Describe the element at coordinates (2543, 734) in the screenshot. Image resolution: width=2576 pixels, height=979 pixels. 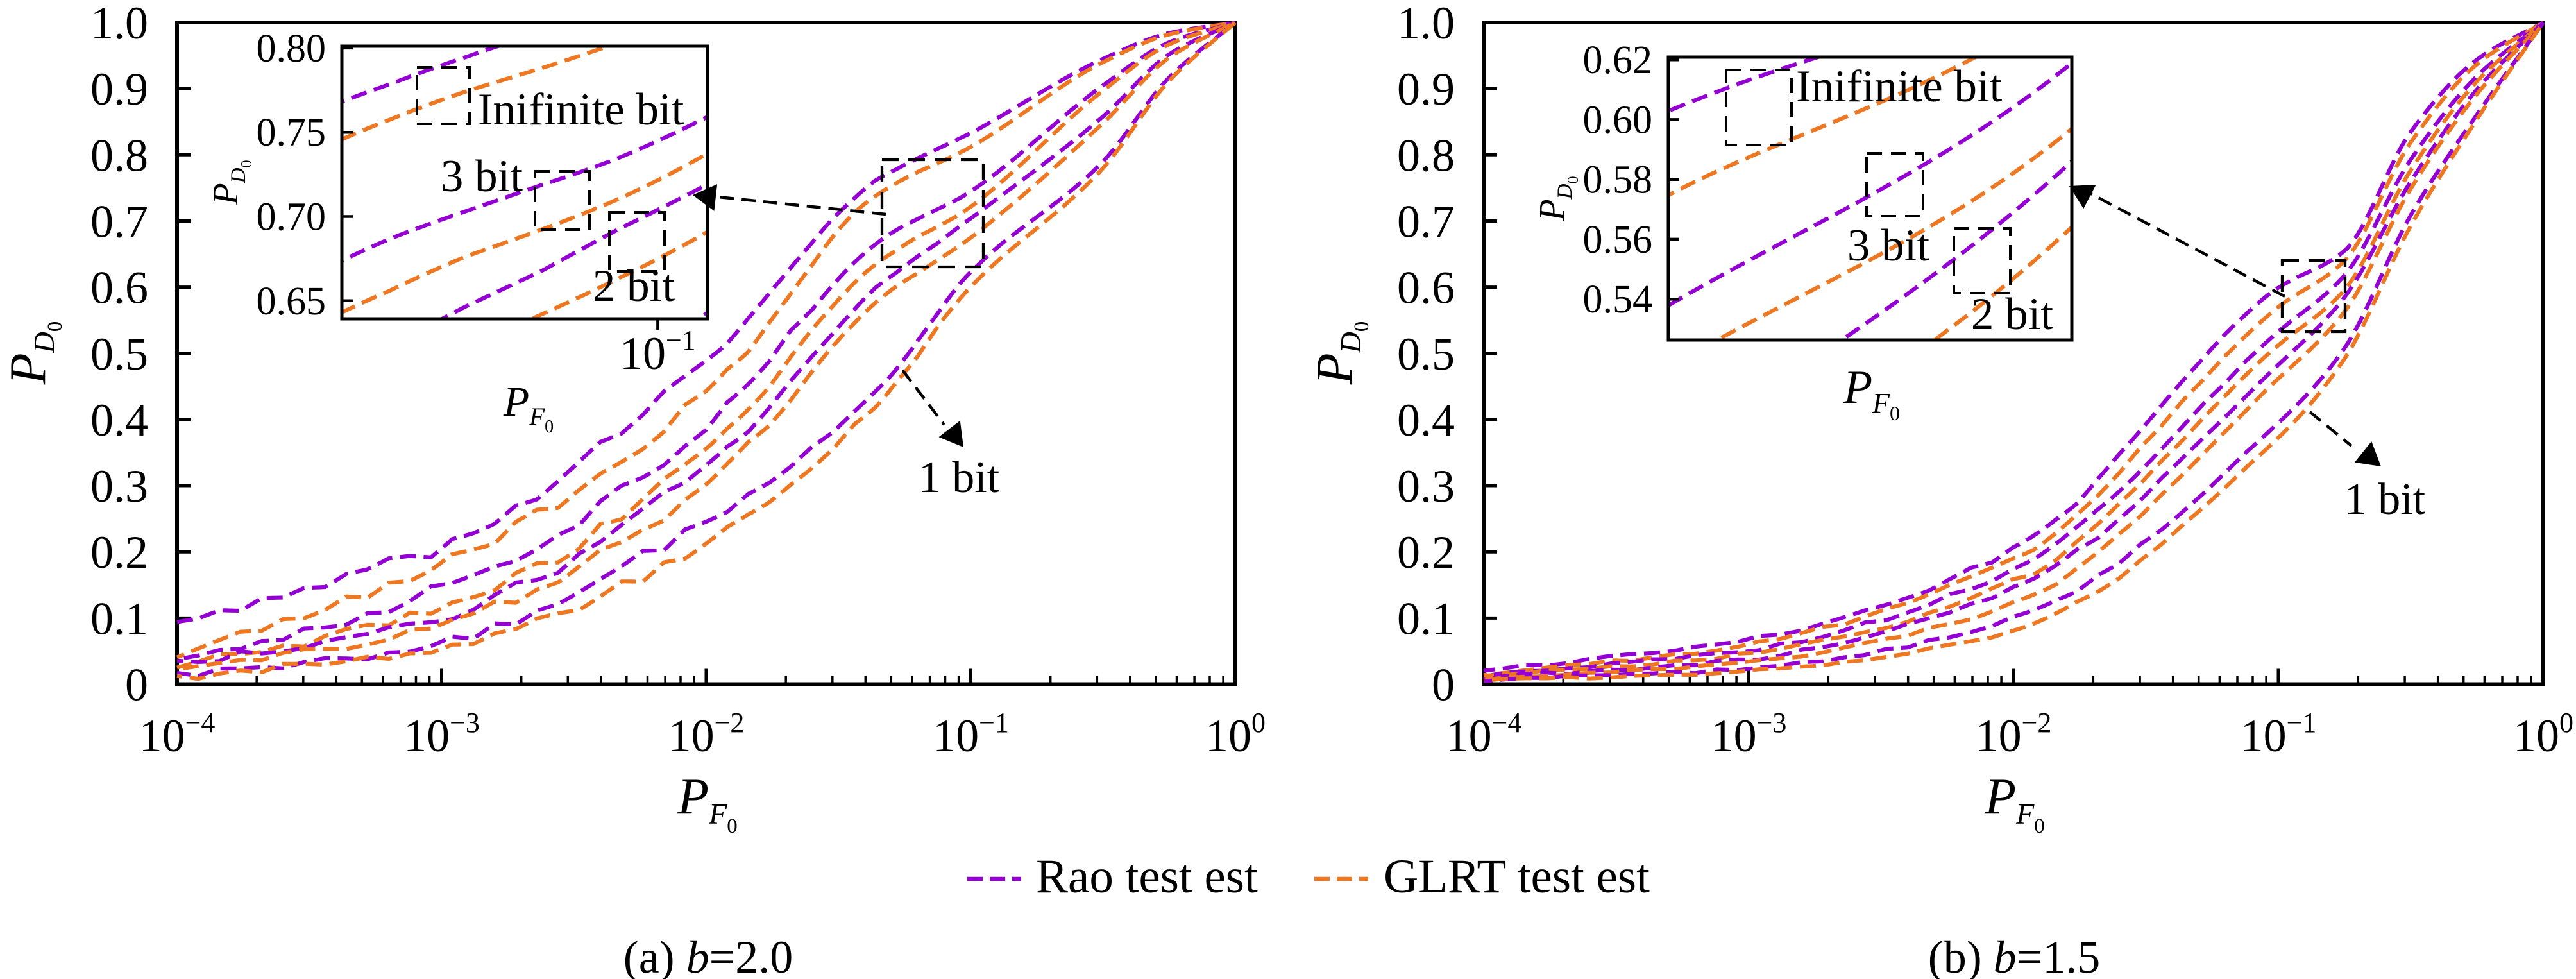
I see `svg-text: 10⁰` at that location.